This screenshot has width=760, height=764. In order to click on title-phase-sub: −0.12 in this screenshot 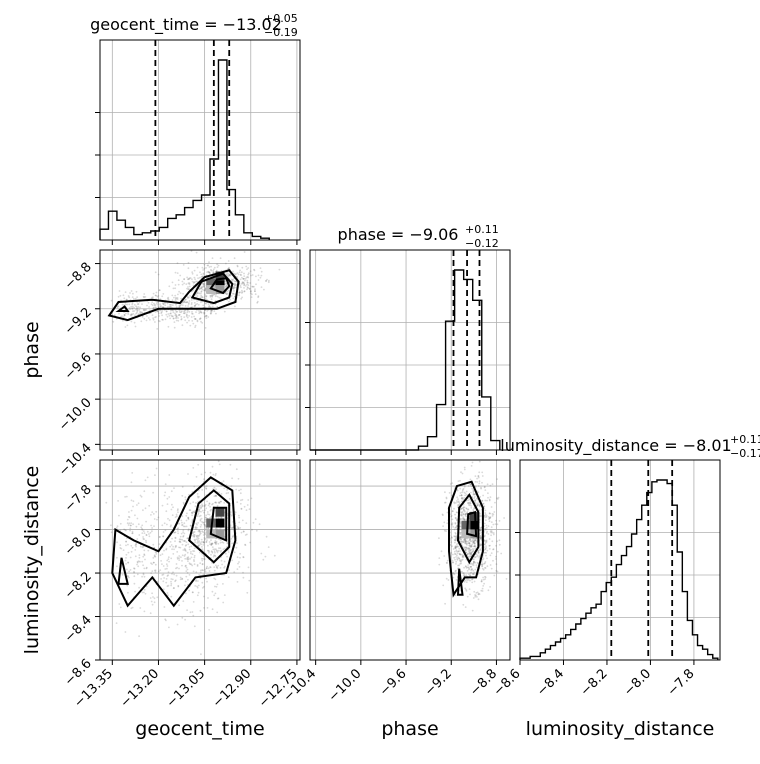, I will do `click(482, 243)`.